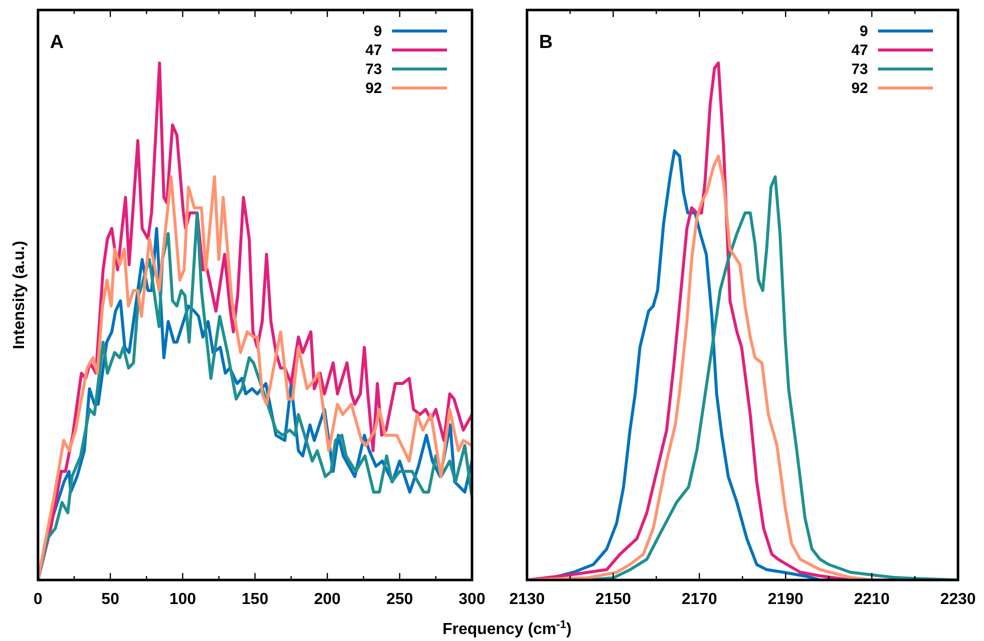 This screenshot has height=641, width=984. Describe the element at coordinates (255, 599) in the screenshot. I see `x-tick-label: 150` at that location.